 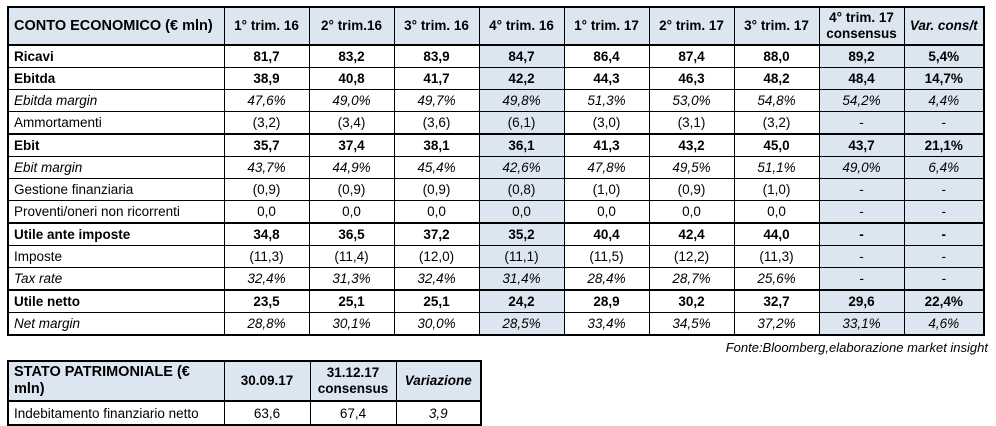 What do you see at coordinates (436, 279) in the screenshot?
I see `value-cell: 32,4%` at bounding box center [436, 279].